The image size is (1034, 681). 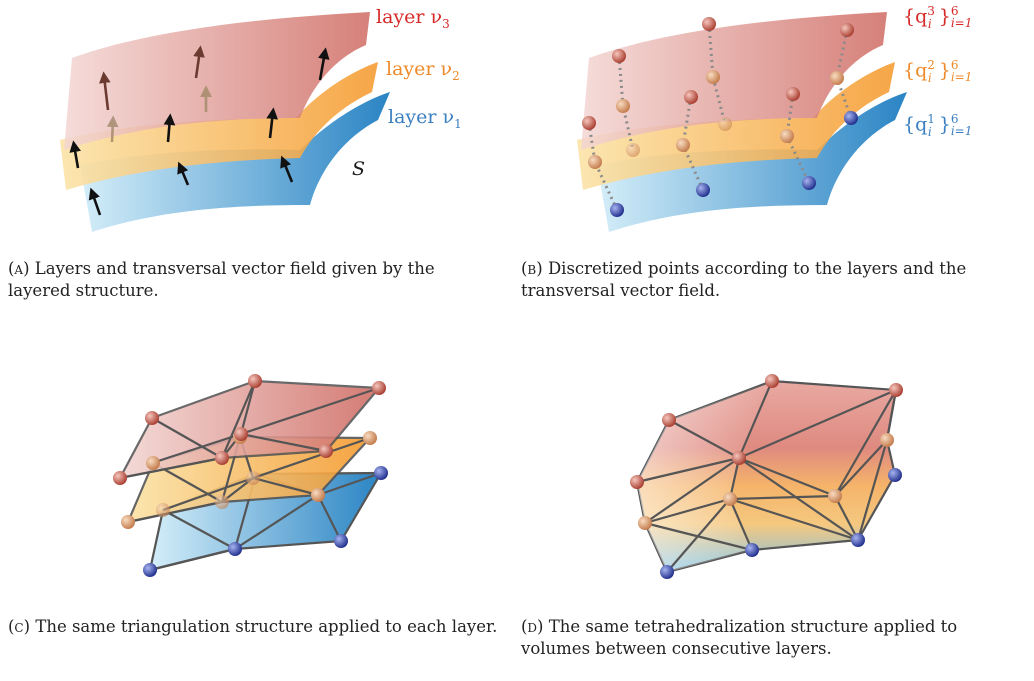 What do you see at coordinates (425, 118) in the screenshot?
I see `layer-1-label: layer ν1` at bounding box center [425, 118].